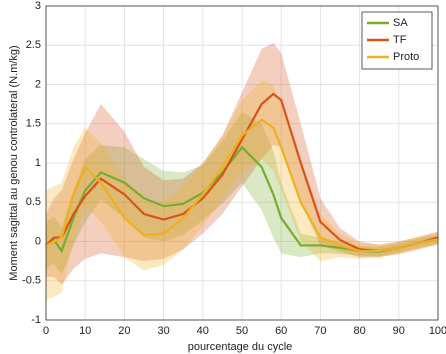 This screenshot has width=446, height=354. I want to click on y-tick-label: 0.5, so click(33, 202).